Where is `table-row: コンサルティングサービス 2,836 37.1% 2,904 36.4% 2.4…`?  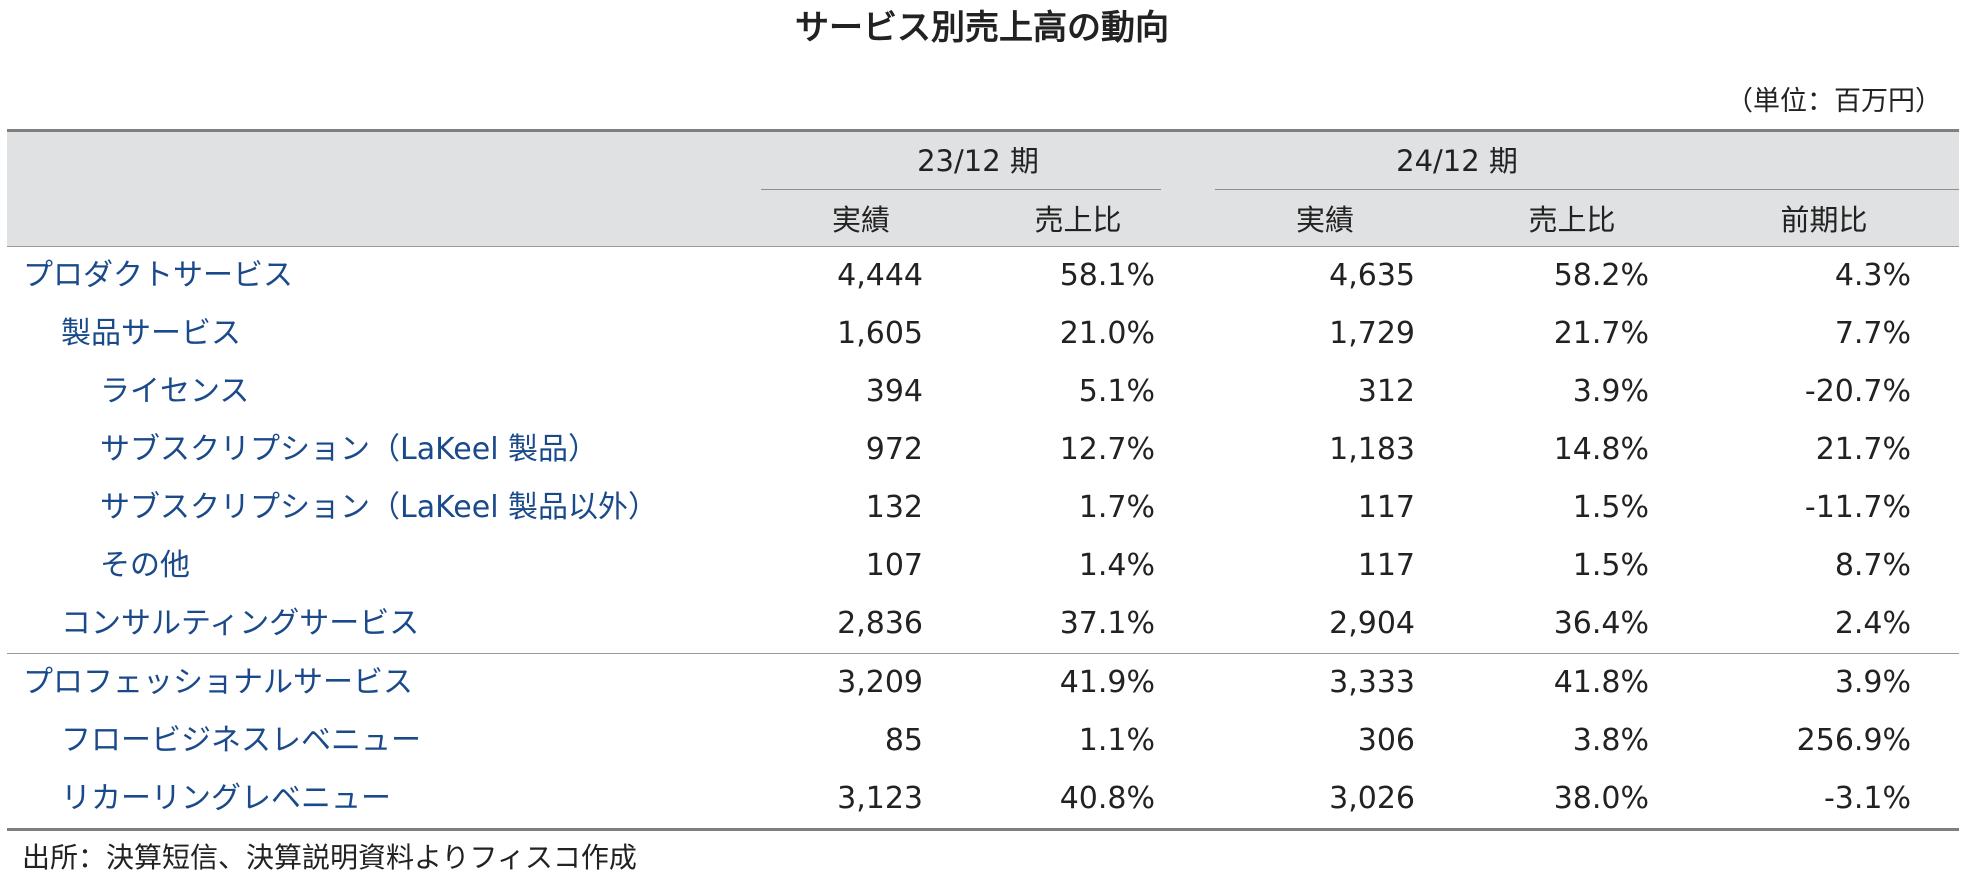
table-row: コンサルティングサービス 2,836 37.1% 2,904 36.4% 2.4… is located at coordinates (983, 624).